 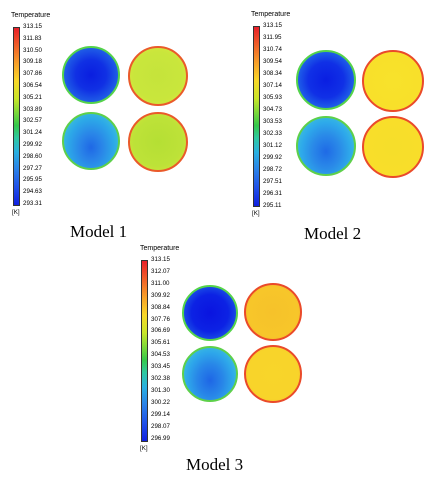 What do you see at coordinates (160, 426) in the screenshot?
I see `tick-label: 298.07` at bounding box center [160, 426].